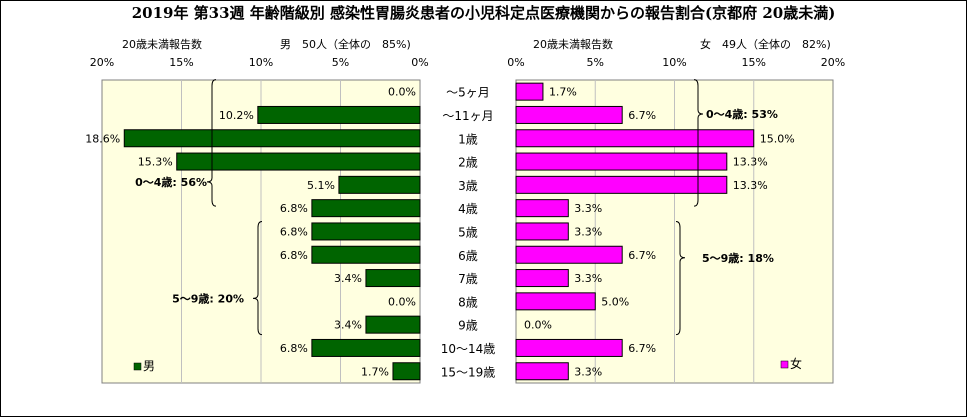 The image size is (967, 417). What do you see at coordinates (468, 372) in the screenshot?
I see `age-category-label: 15～19歳` at bounding box center [468, 372].